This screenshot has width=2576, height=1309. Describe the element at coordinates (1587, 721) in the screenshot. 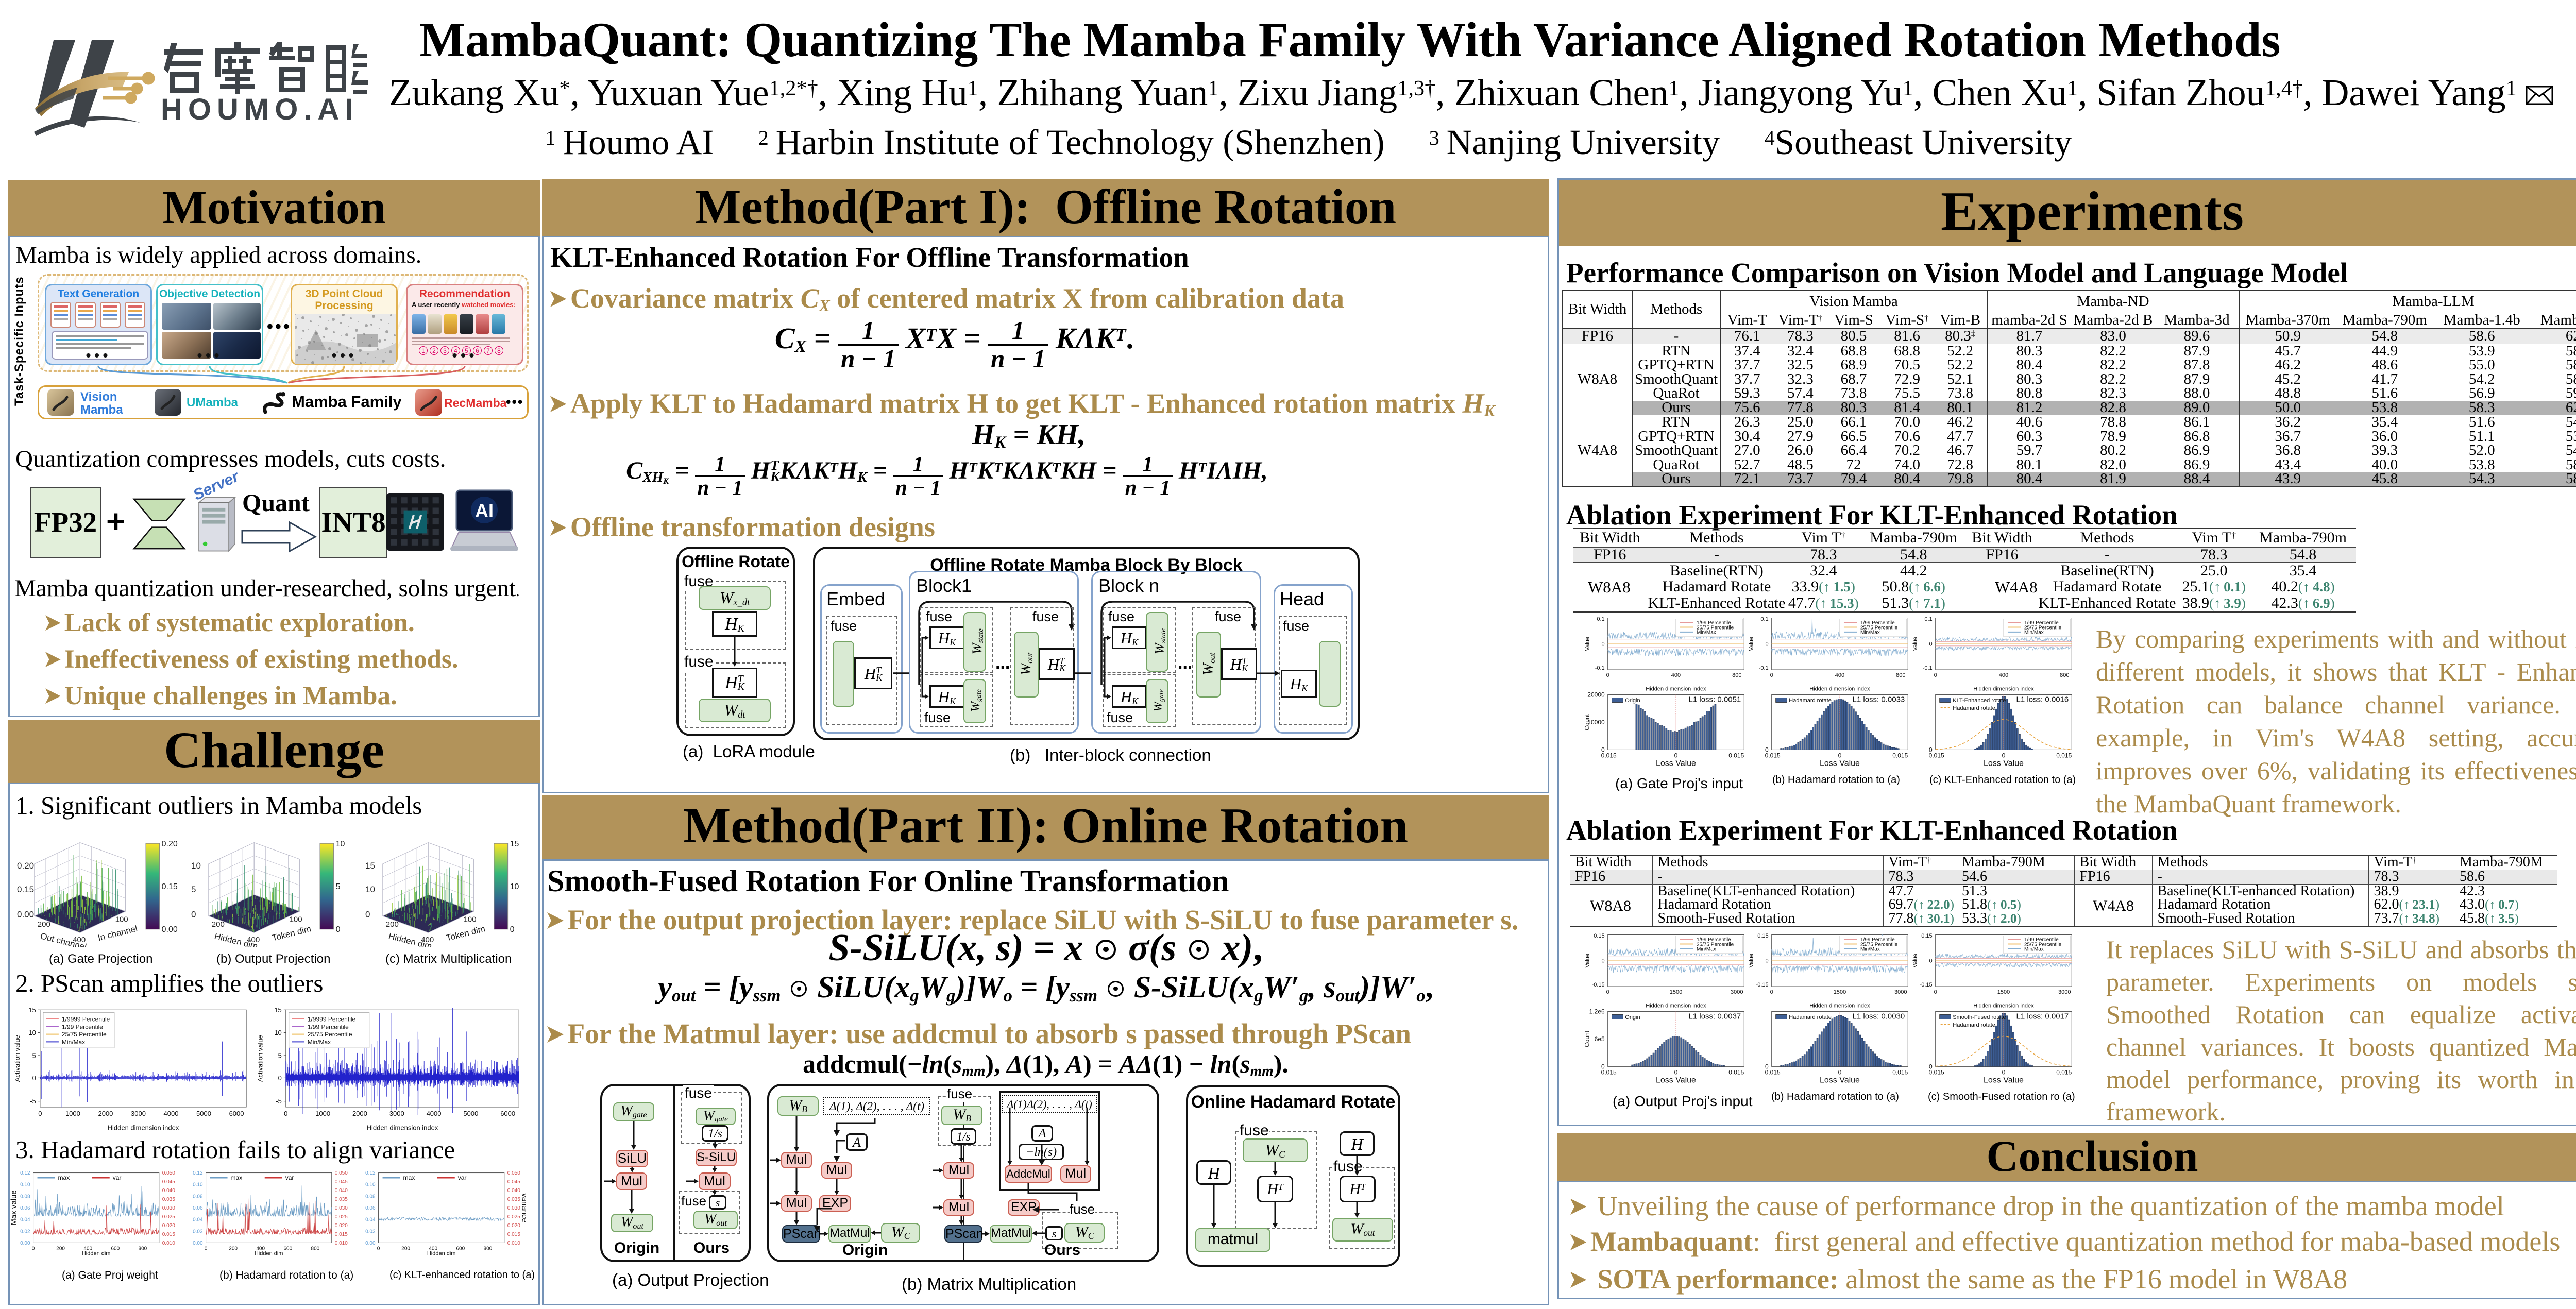

I see `svg-text: Count` at that location.